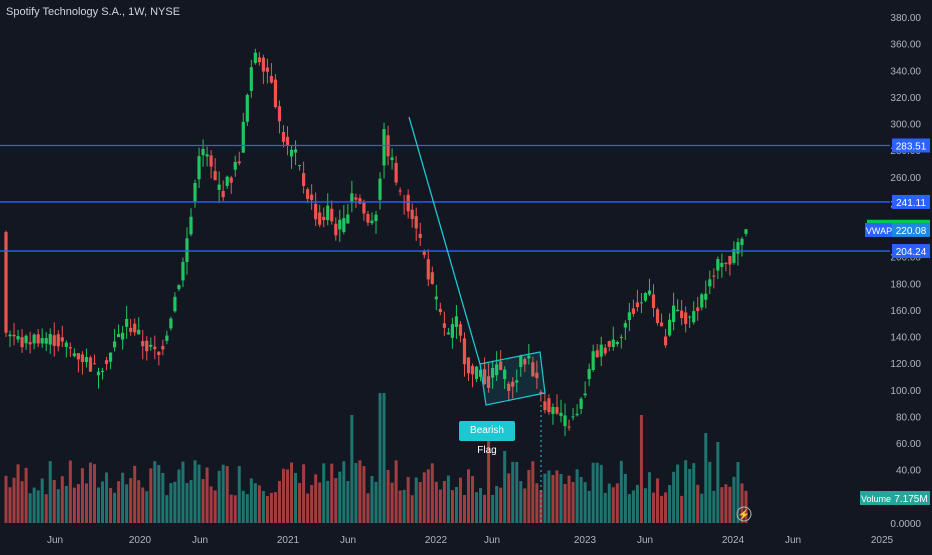 The image size is (932, 555). What do you see at coordinates (436, 540) in the screenshot?
I see `x-axis-label: 2022` at bounding box center [436, 540].